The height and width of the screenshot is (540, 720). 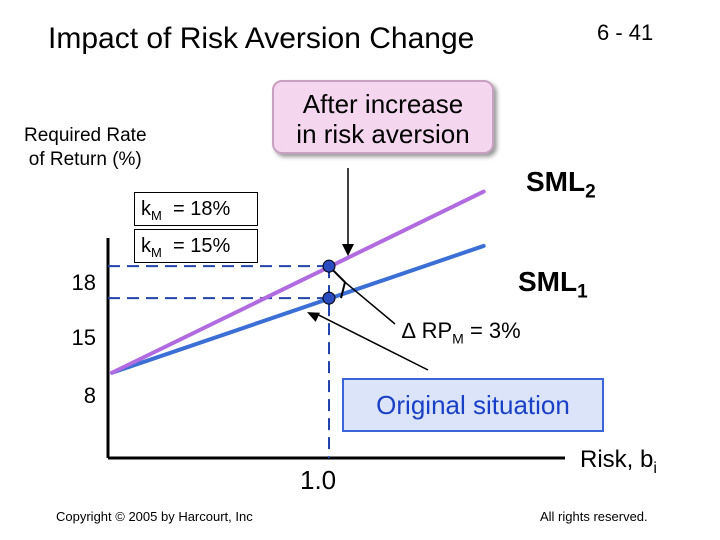 What do you see at coordinates (590, 192) in the screenshot?
I see `sml2-label-sub: 2` at bounding box center [590, 192].